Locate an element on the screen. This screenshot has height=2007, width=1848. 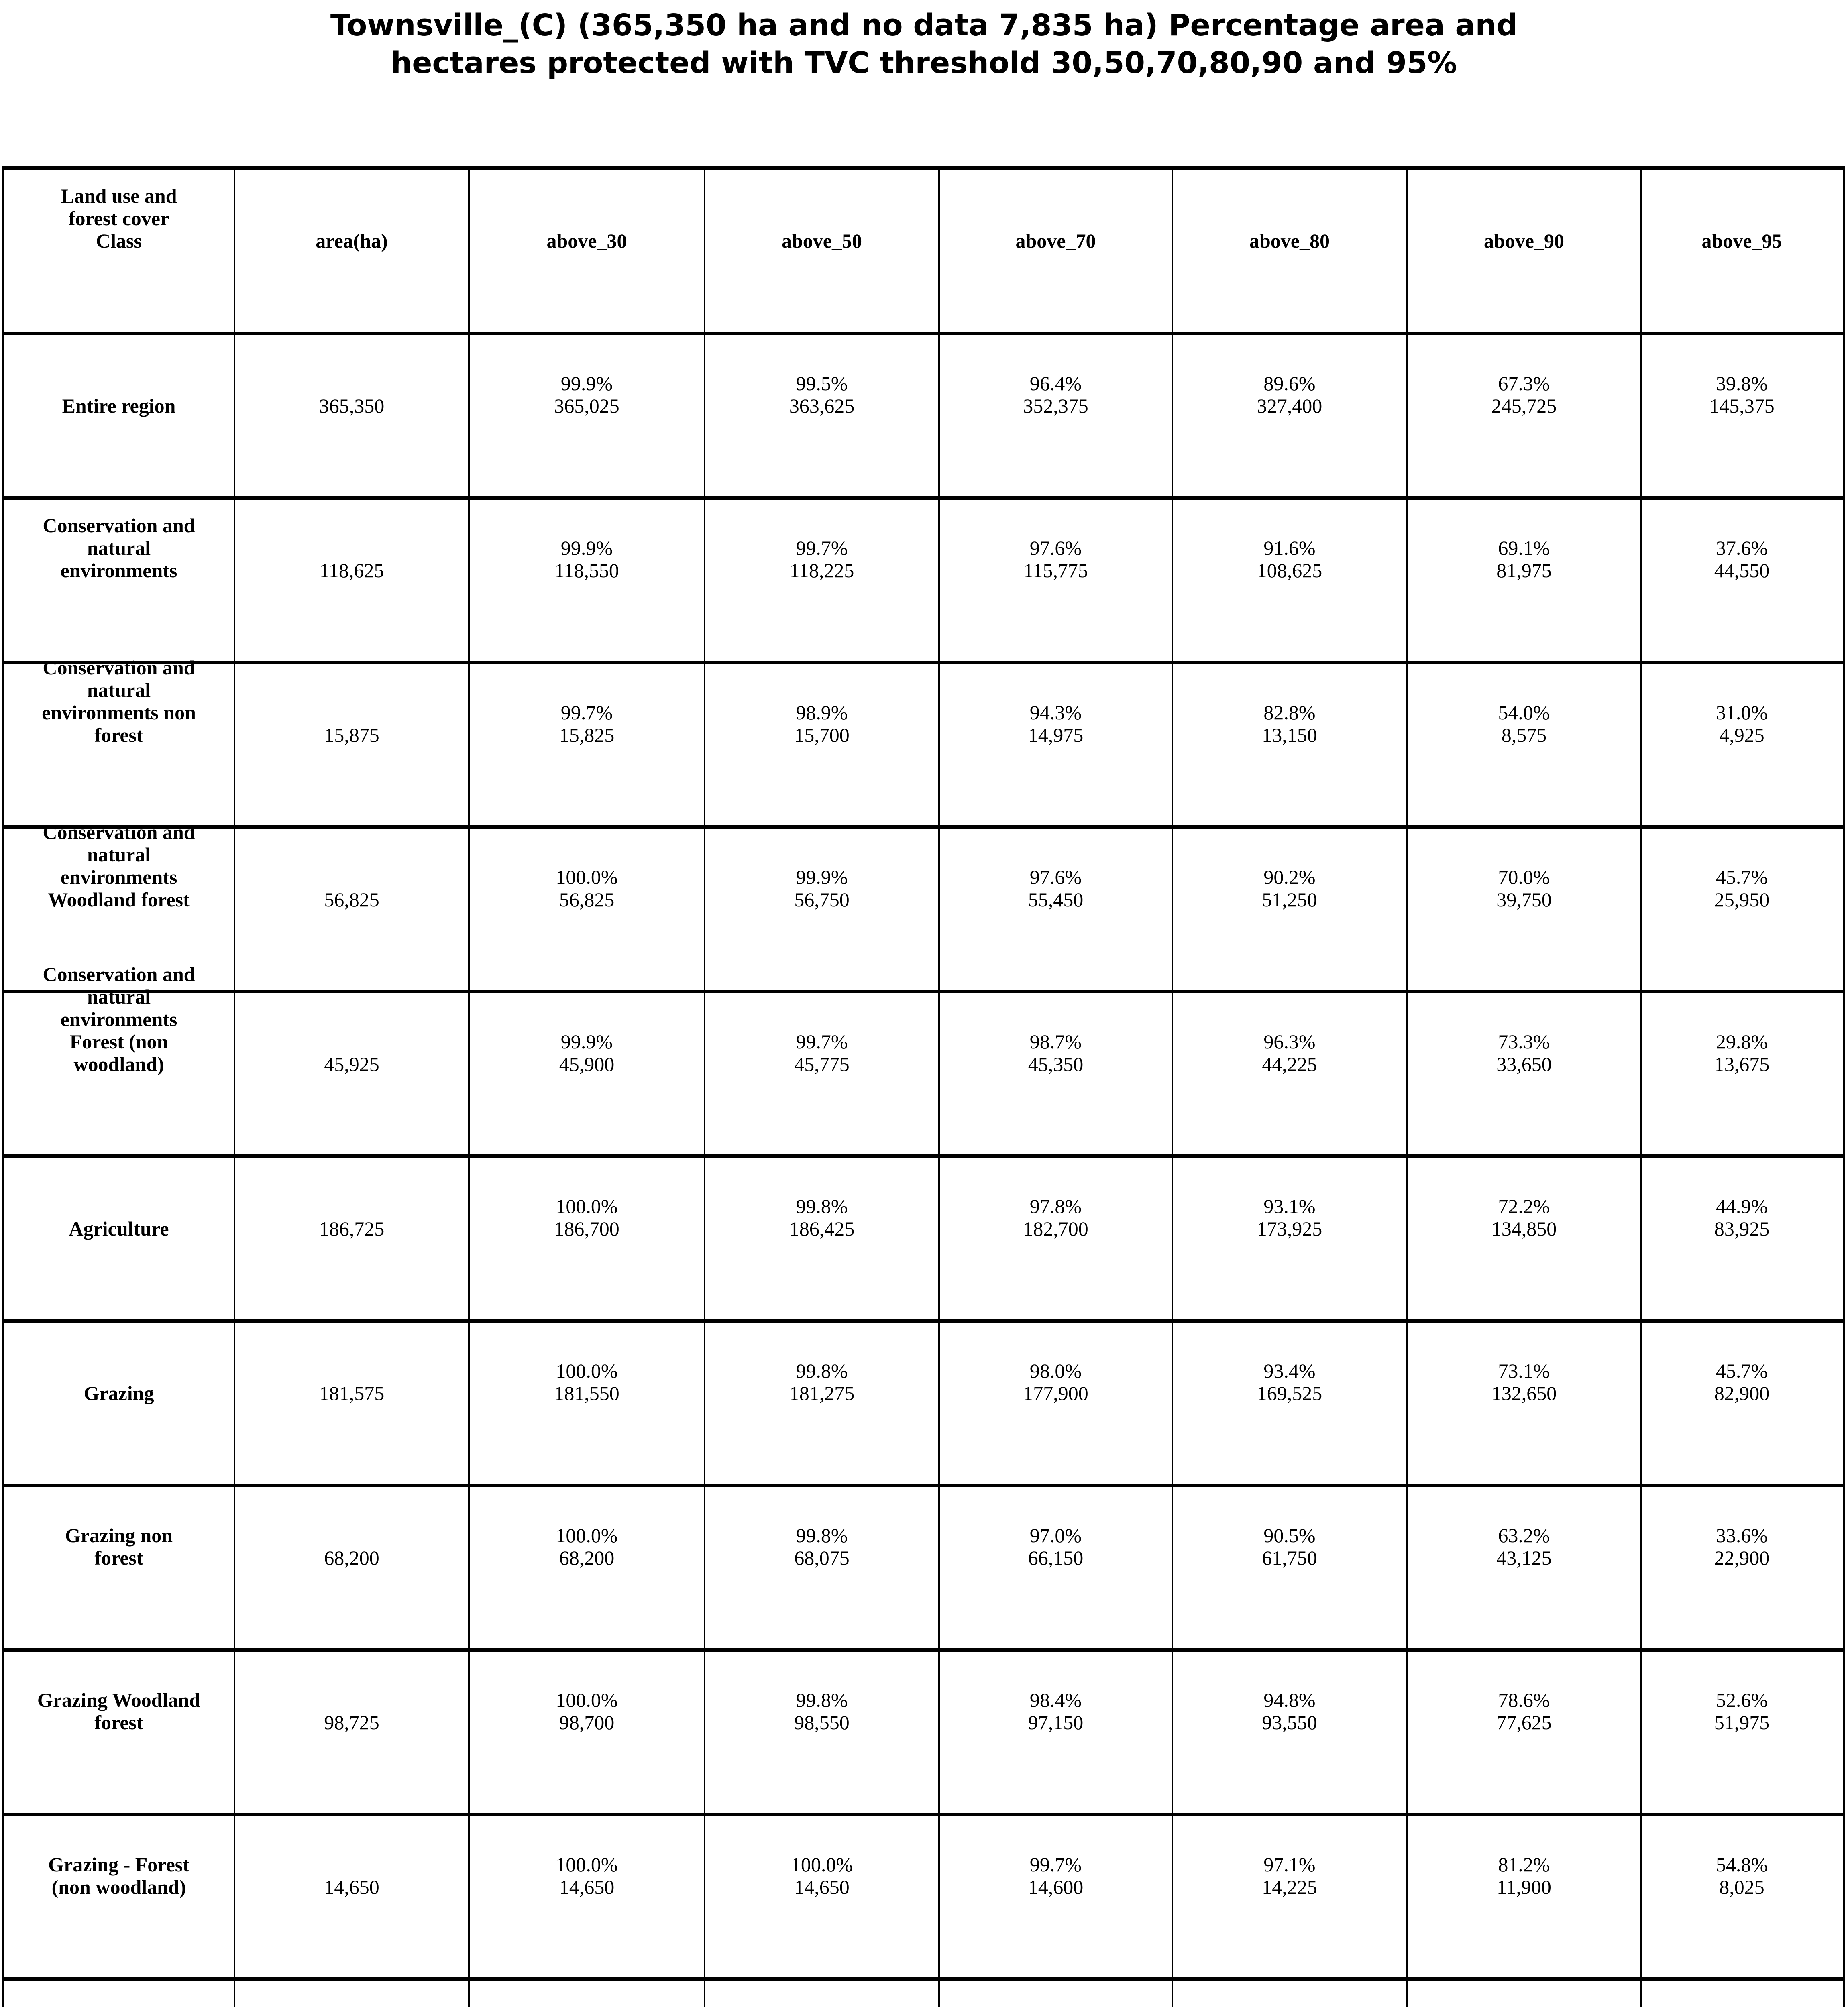
pct-ha-cell-text: 99.7% 14,600 is located at coordinates (1056, 1876).